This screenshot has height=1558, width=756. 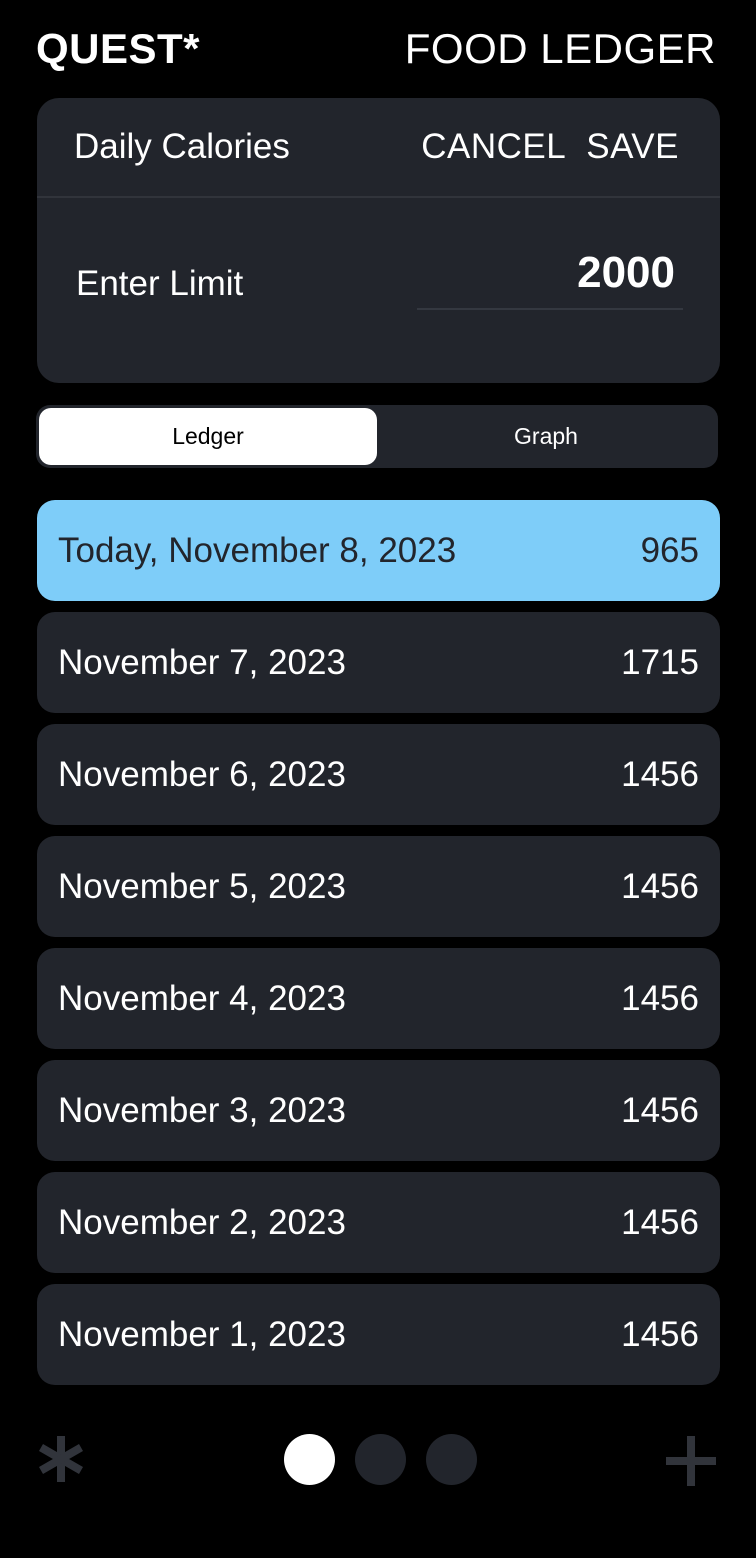 What do you see at coordinates (182, 146) in the screenshot?
I see `card-title: Daily Calories` at bounding box center [182, 146].